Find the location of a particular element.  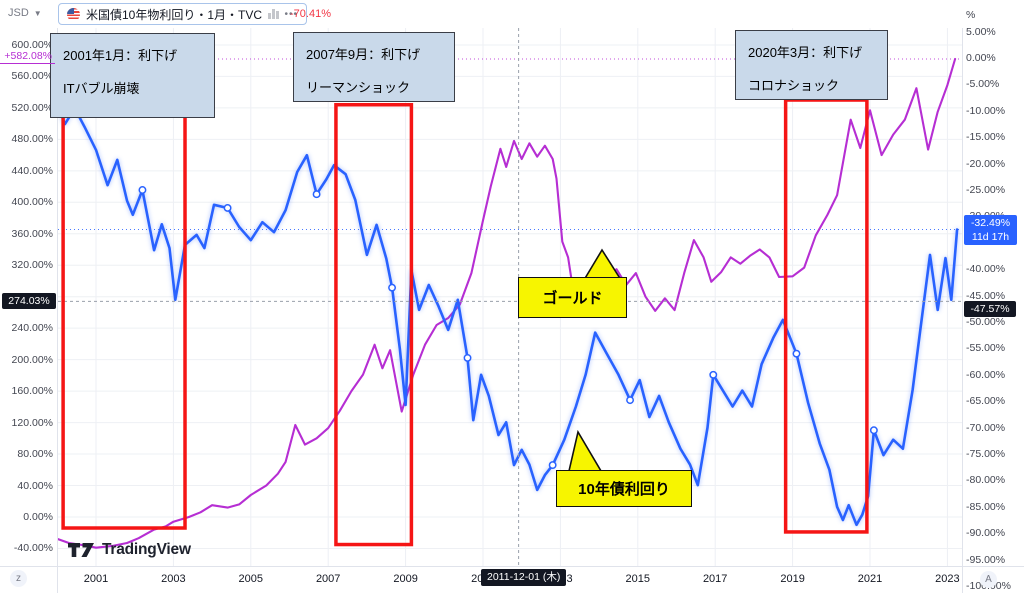

right-axis-tick: -90.00% is located at coordinates (986, 533).